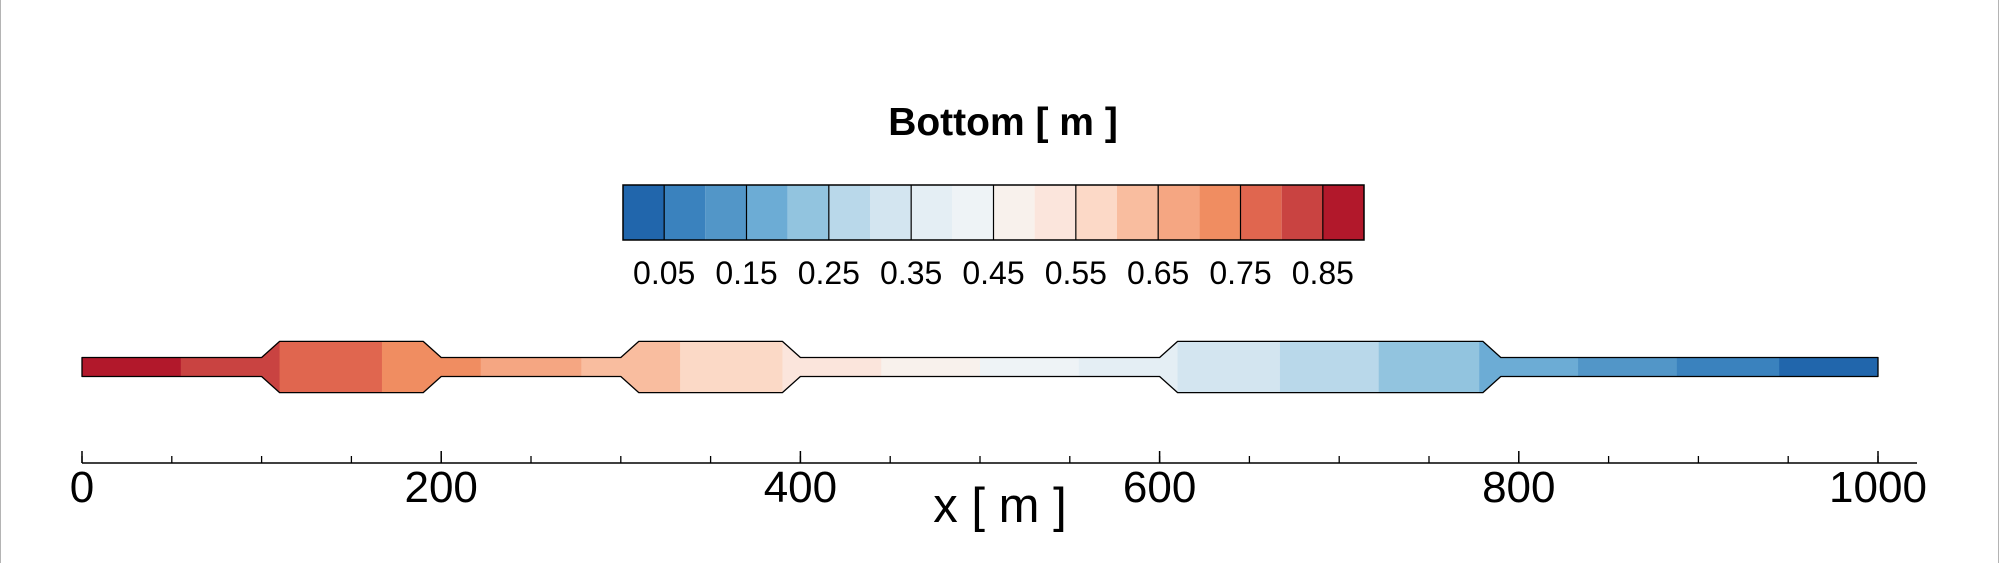  What do you see at coordinates (746, 273) in the screenshot?
I see `colorbar-tick-label: 0.15` at bounding box center [746, 273].